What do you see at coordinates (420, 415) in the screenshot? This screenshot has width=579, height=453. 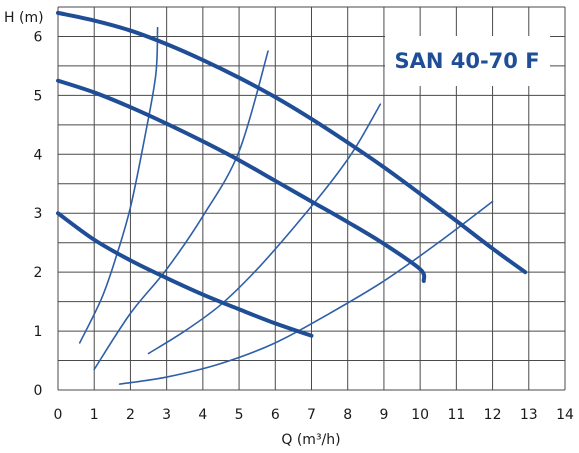 I see `x-tick-label: 10` at bounding box center [420, 415].